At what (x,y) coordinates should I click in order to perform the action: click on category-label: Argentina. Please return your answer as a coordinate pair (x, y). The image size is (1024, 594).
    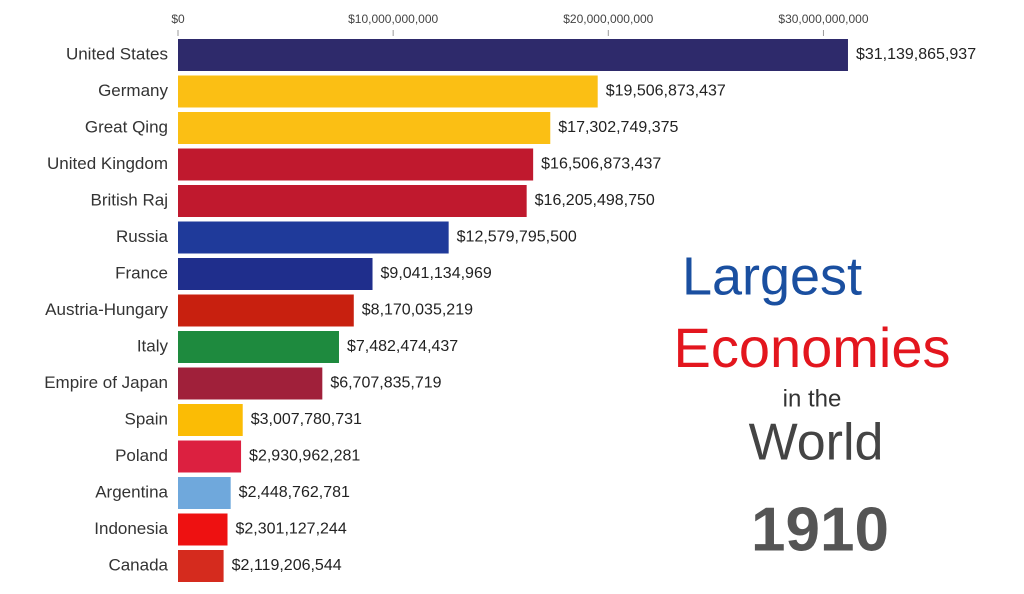
    Looking at the image, I should click on (131, 491).